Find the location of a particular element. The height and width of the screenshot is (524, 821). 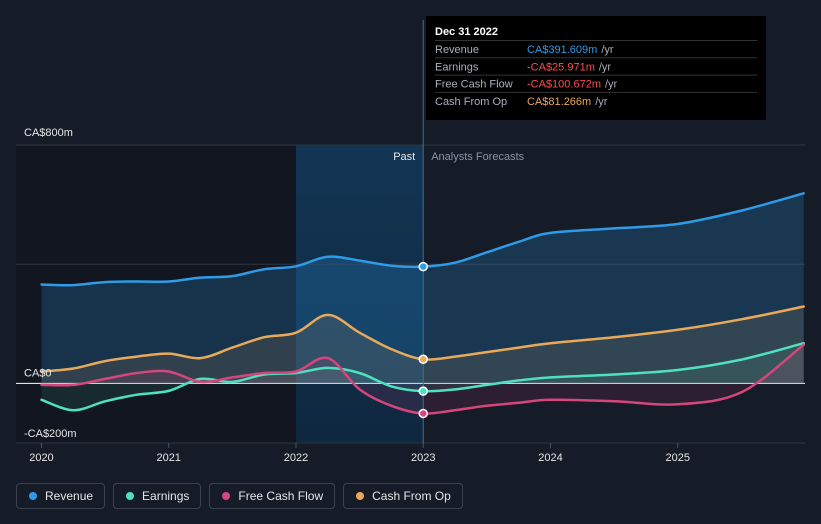

past-highlight-band is located at coordinates (359, 294).